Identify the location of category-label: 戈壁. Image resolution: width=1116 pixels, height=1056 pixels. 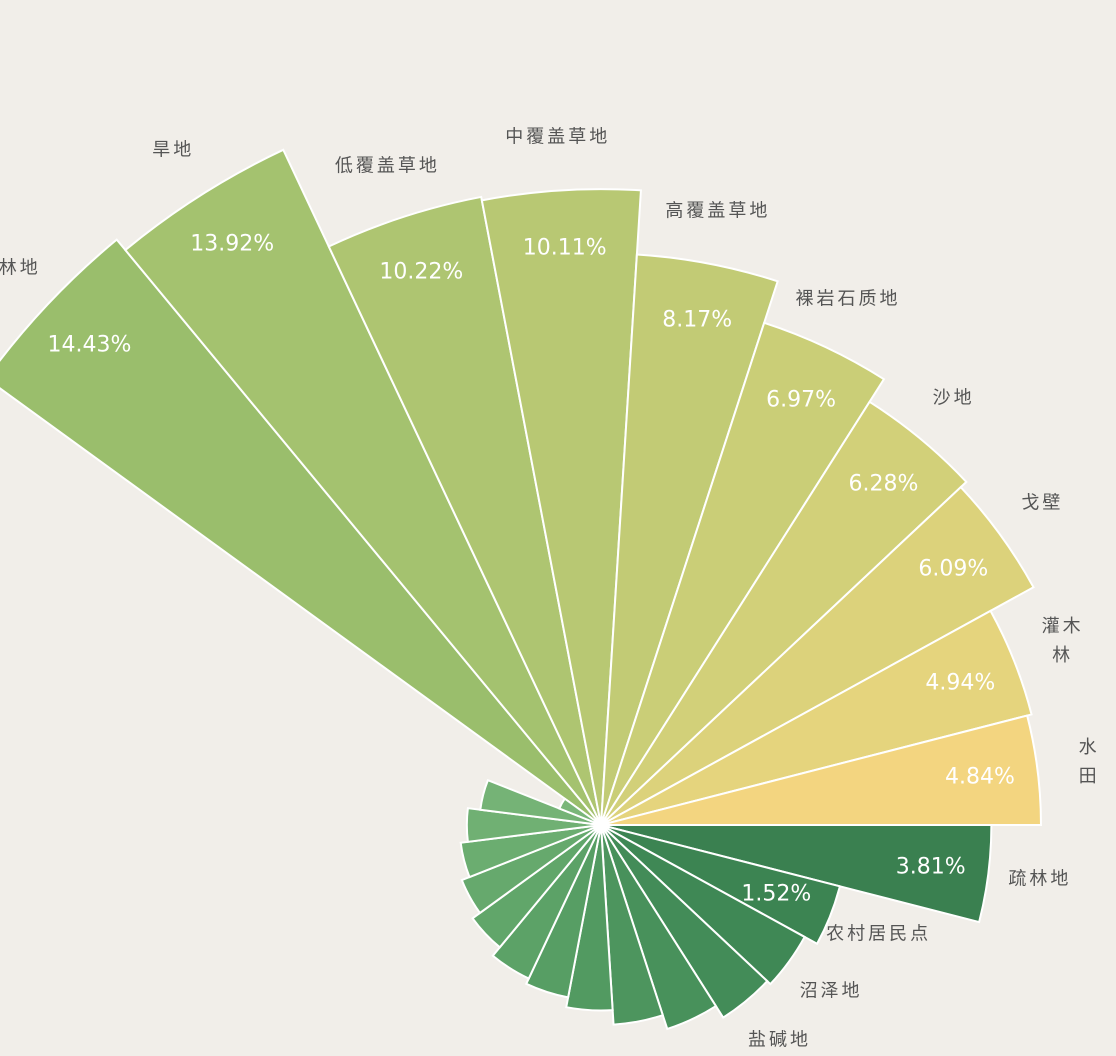
(1042, 503).